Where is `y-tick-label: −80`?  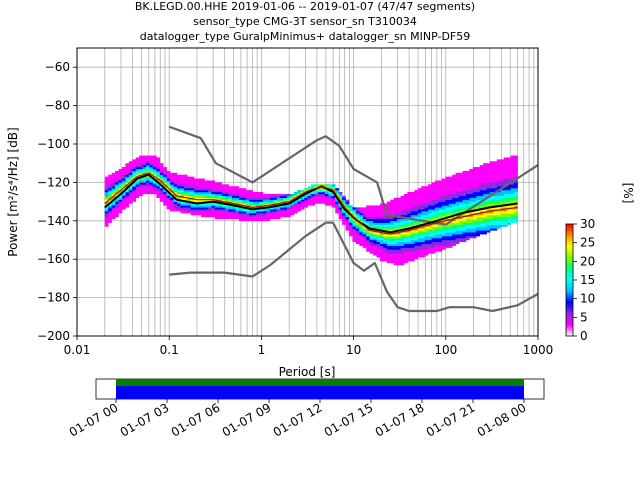
y-tick-label: −80 is located at coordinates (57, 106).